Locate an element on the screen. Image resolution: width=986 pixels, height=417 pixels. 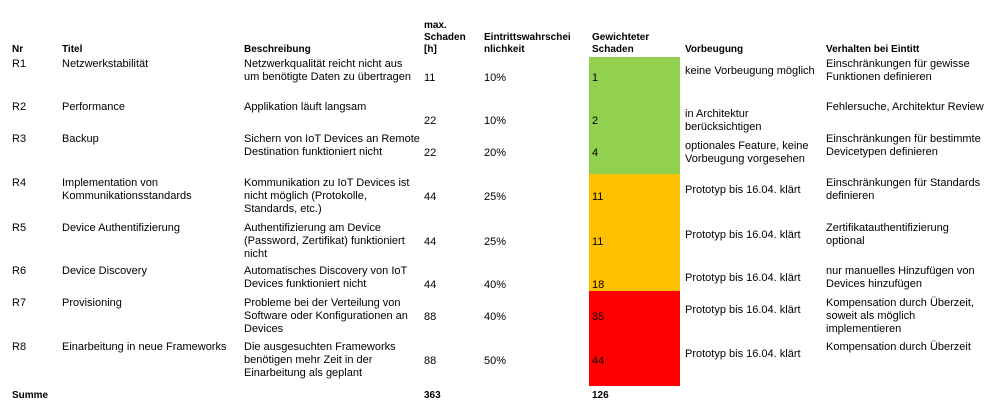
cell-schaden: 11 is located at coordinates (430, 78).